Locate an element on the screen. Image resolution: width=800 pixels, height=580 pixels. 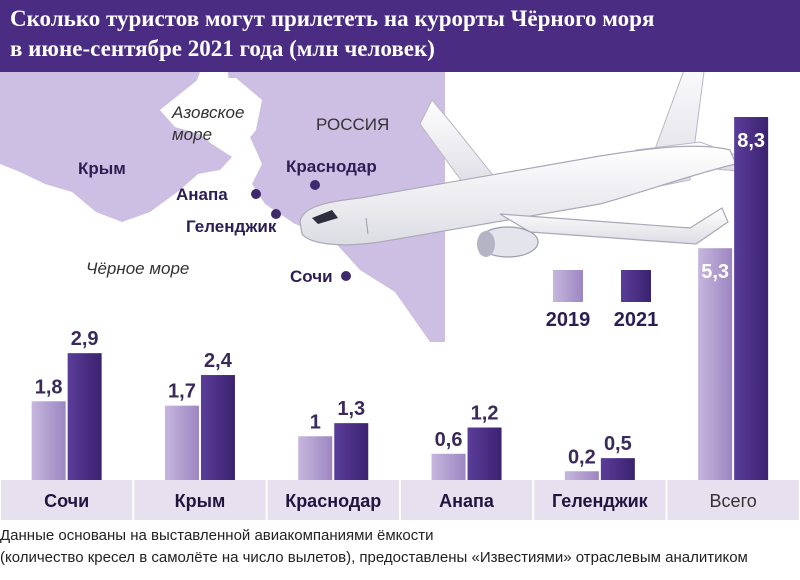
category-label-5: Геленджик is located at coordinates (600, 501).